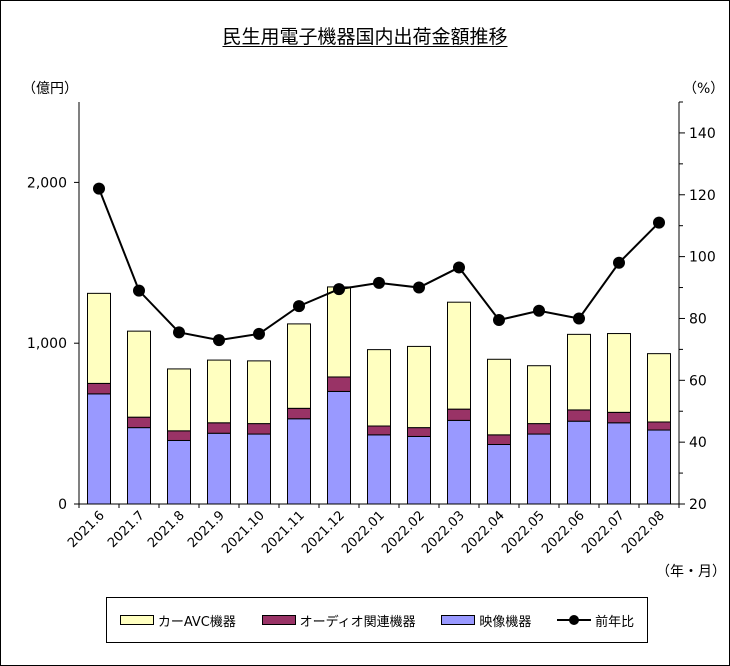  Describe the element at coordinates (403, 532) in the screenshot. I see `x-axis-tick-label: 2022.02` at that location.